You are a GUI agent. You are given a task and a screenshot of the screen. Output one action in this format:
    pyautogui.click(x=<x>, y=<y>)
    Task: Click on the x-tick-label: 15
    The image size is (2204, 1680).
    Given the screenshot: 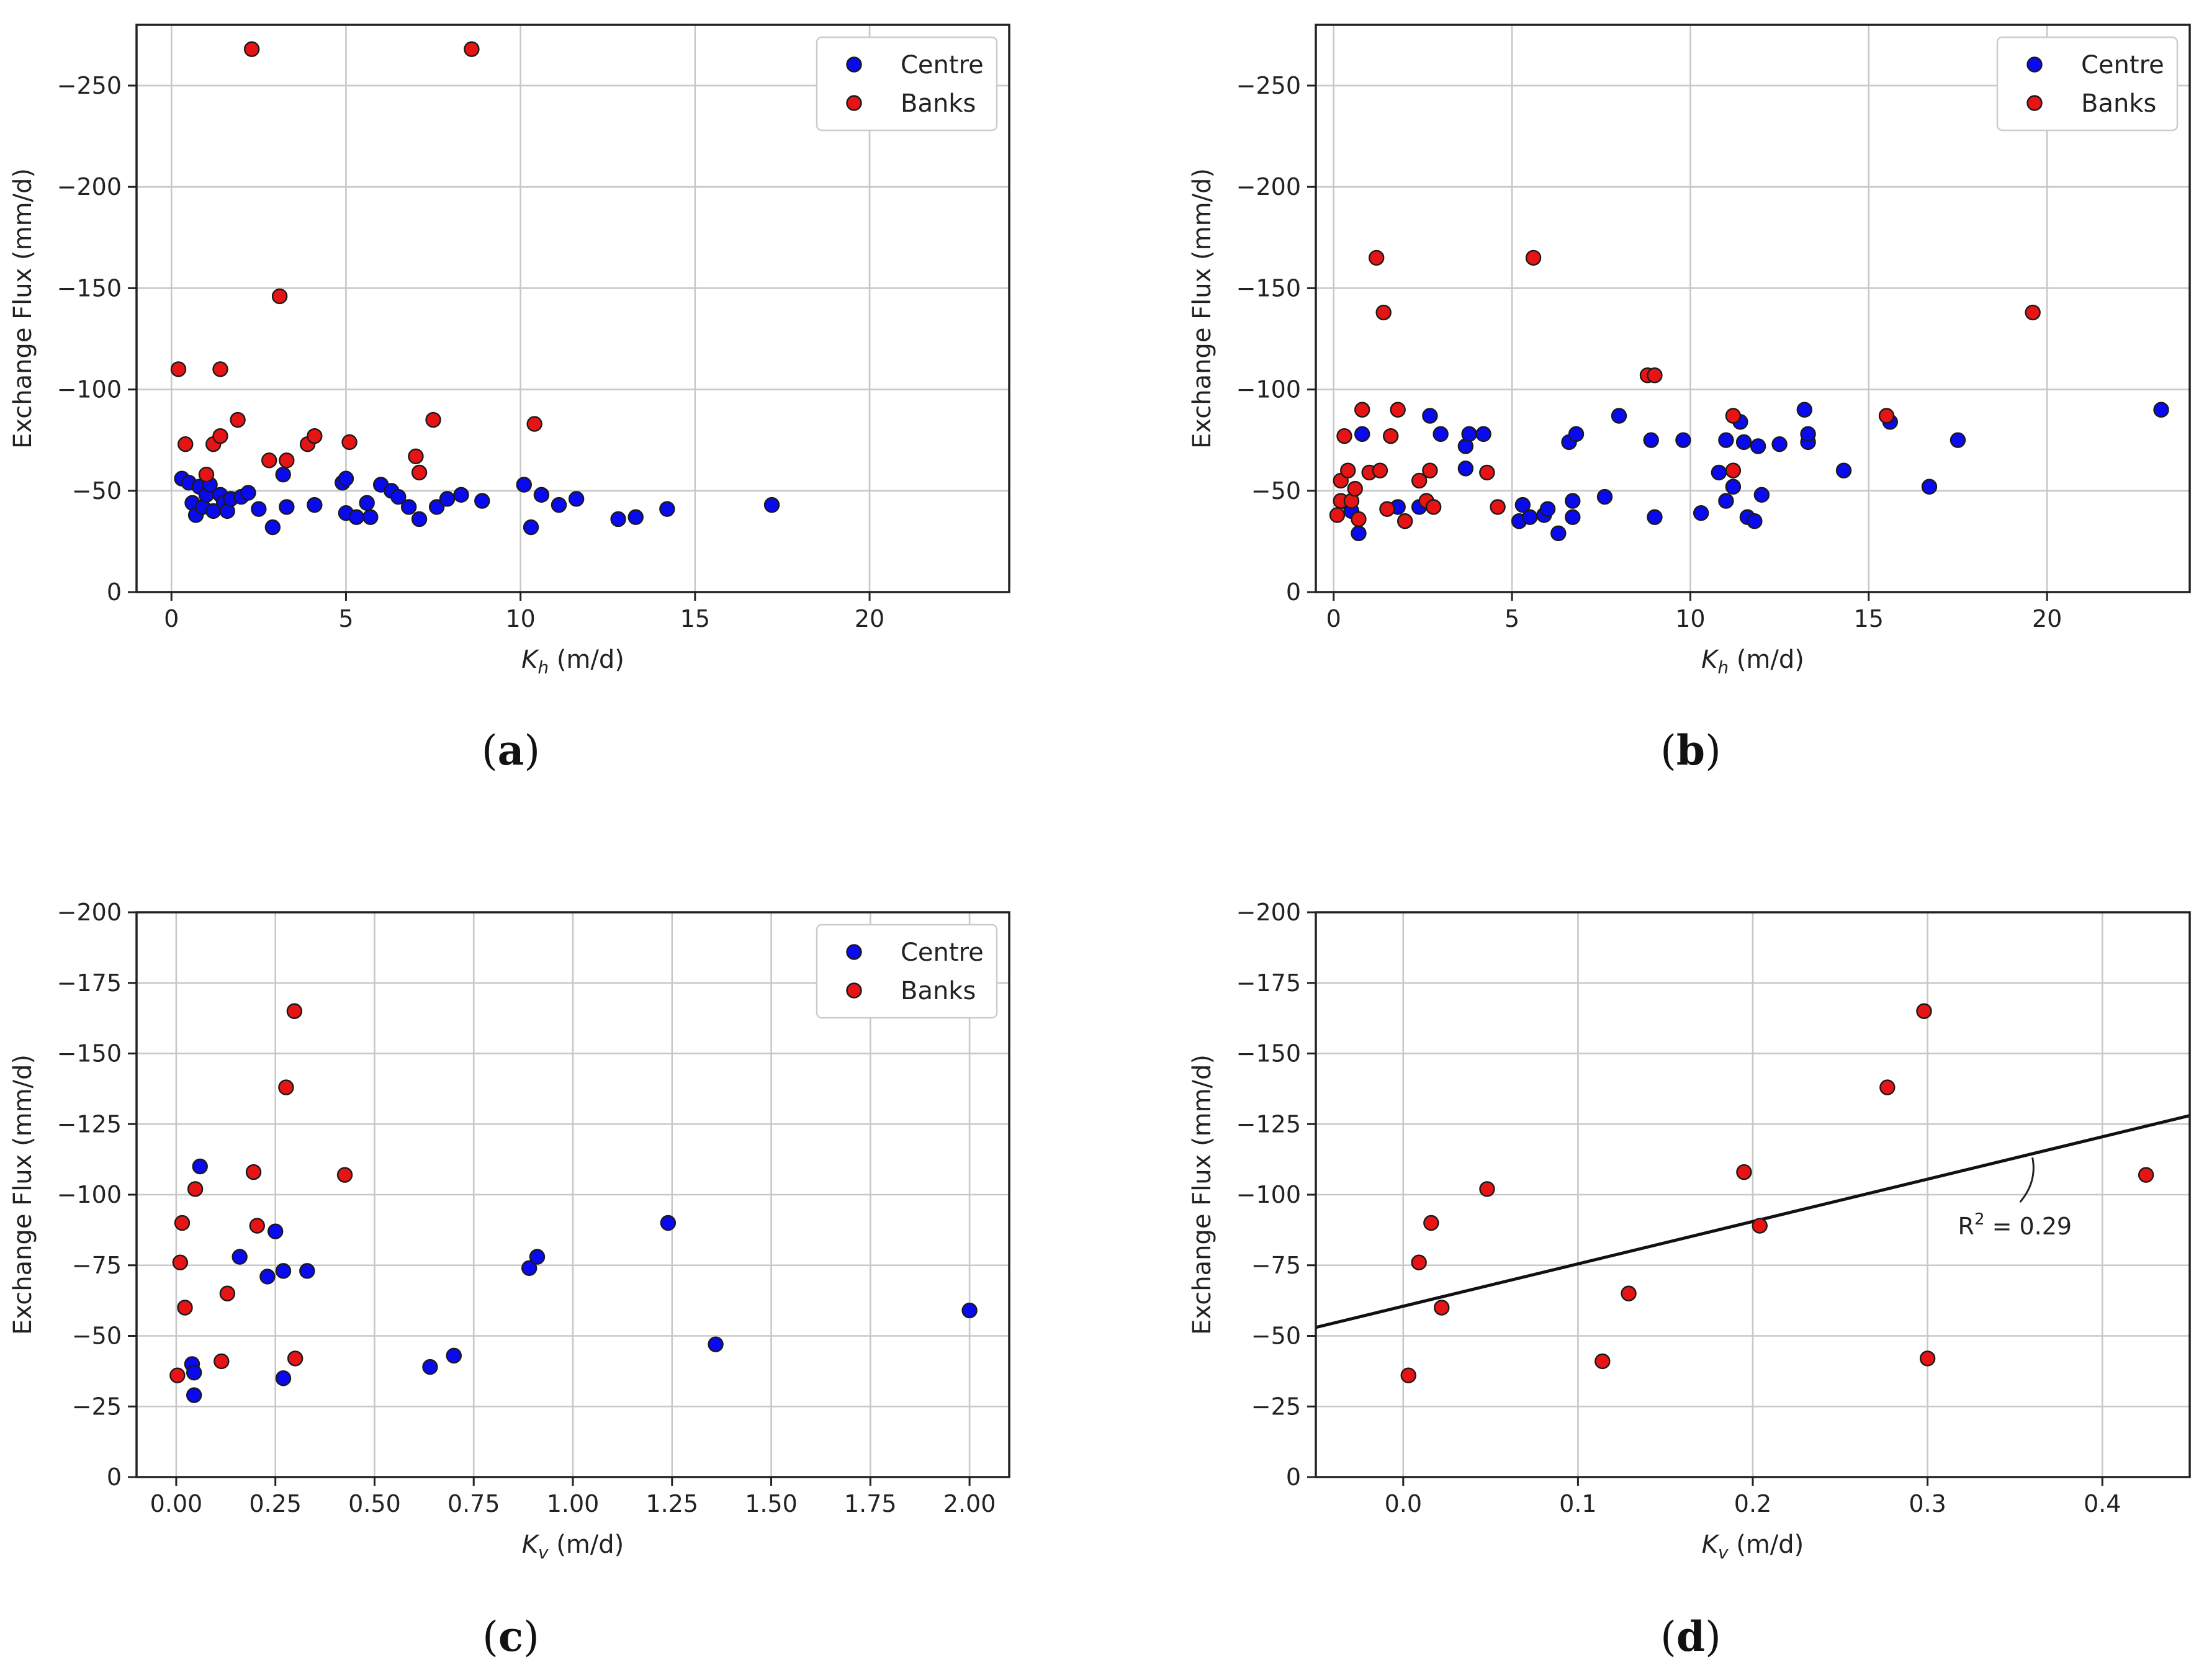 What is the action you would take?
    pyautogui.click(x=1869, y=618)
    